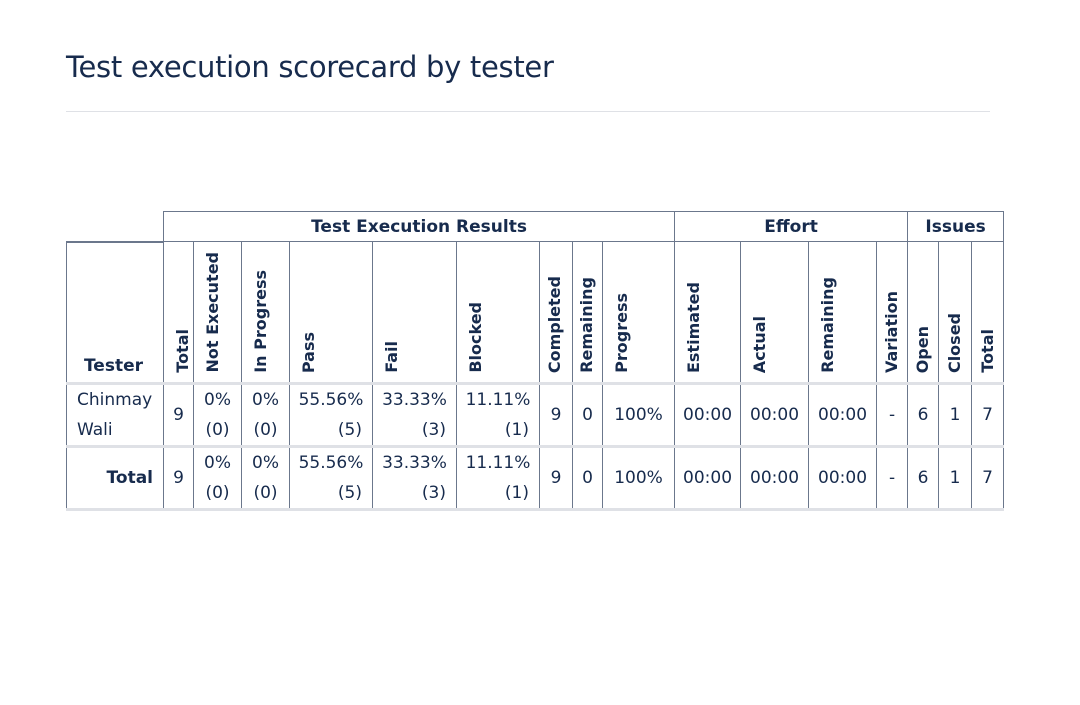 The width and height of the screenshot is (1080, 705). Describe the element at coordinates (694, 327) in the screenshot. I see `column-label-estimated: Estimated` at that location.